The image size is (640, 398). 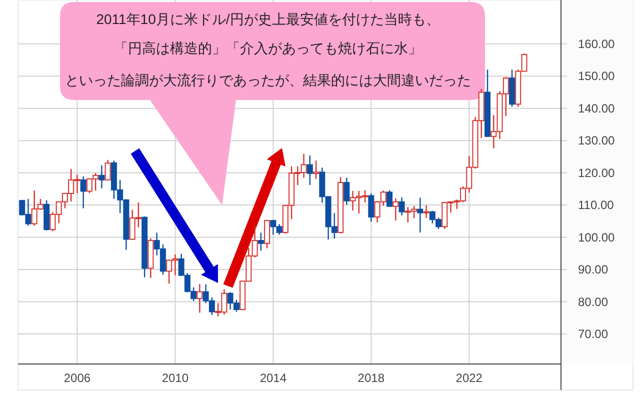 I want to click on y-tick-label: 90.00, so click(x=593, y=269).